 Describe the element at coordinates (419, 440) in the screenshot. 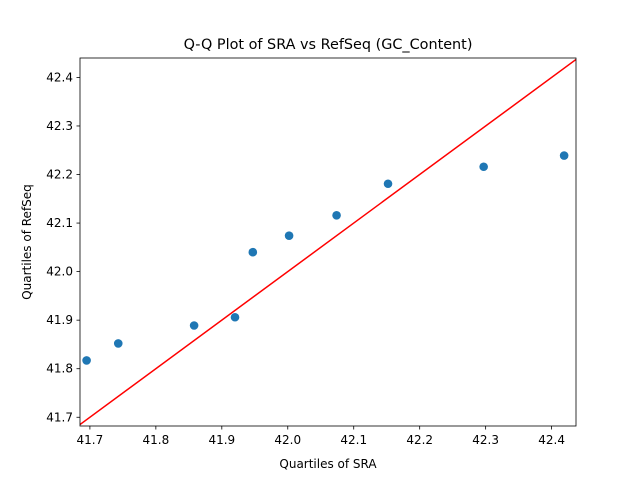

I see `x-tick-label: 42.2` at that location.